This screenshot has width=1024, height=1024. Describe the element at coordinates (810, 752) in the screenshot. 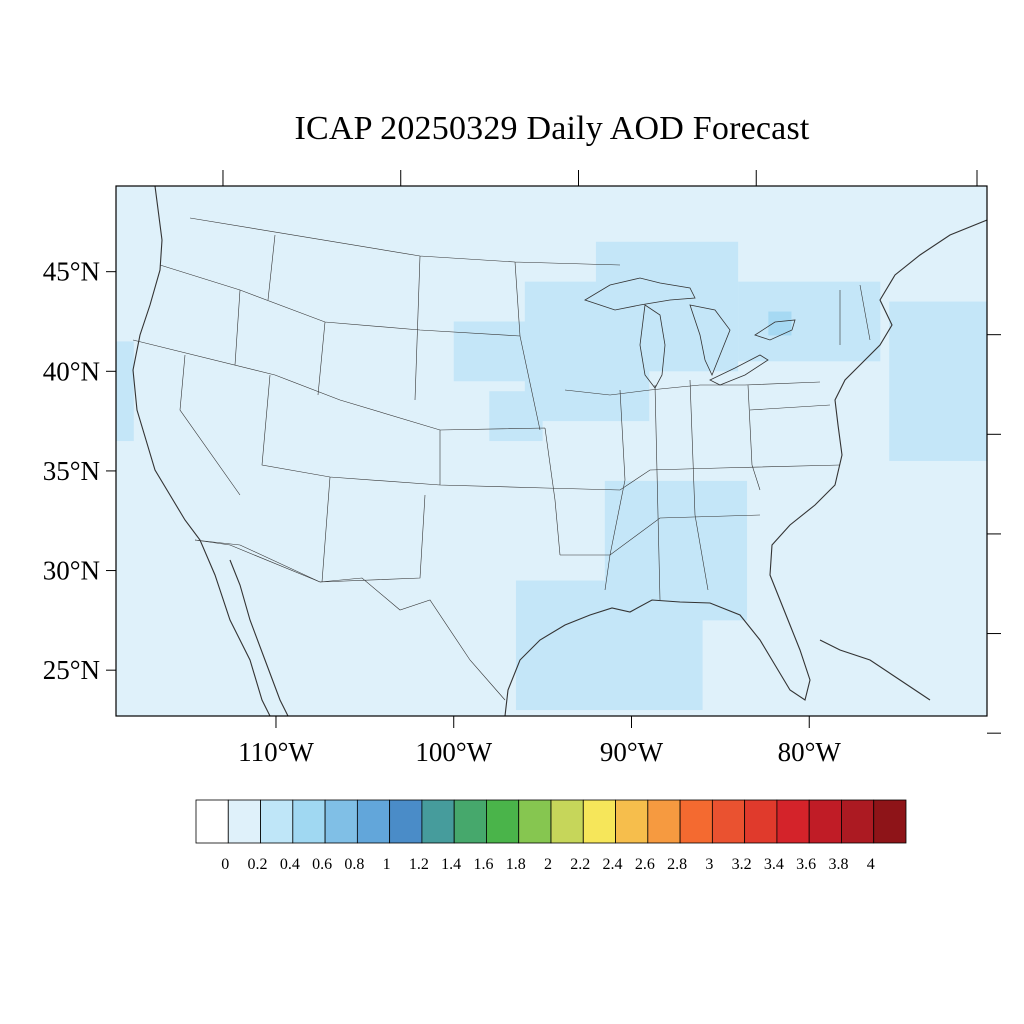

I see `lon-tick-label: 80°W` at that location.